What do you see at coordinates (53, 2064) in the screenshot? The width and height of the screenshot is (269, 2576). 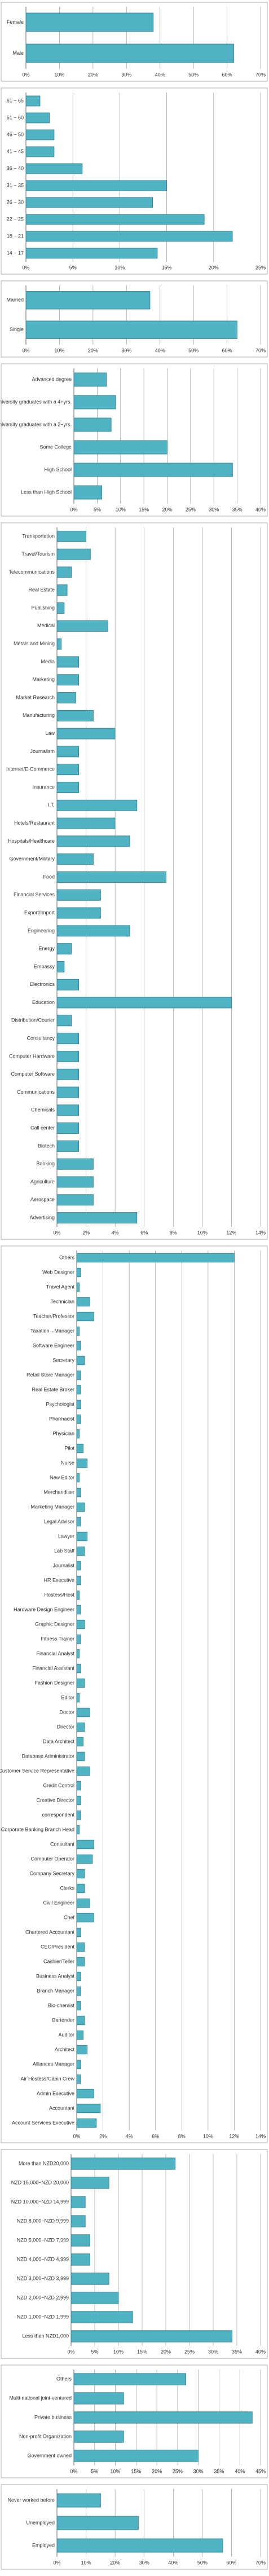 I see `category-label: Alliances Manager` at bounding box center [53, 2064].